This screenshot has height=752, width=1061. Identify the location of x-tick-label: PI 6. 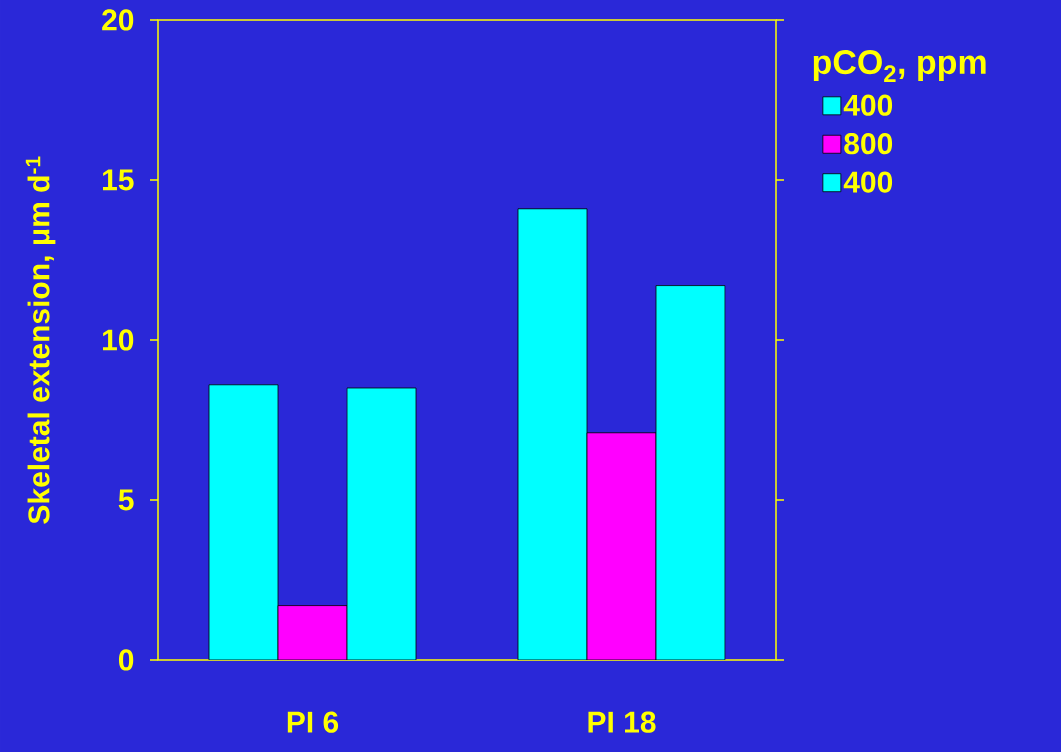
(313, 722).